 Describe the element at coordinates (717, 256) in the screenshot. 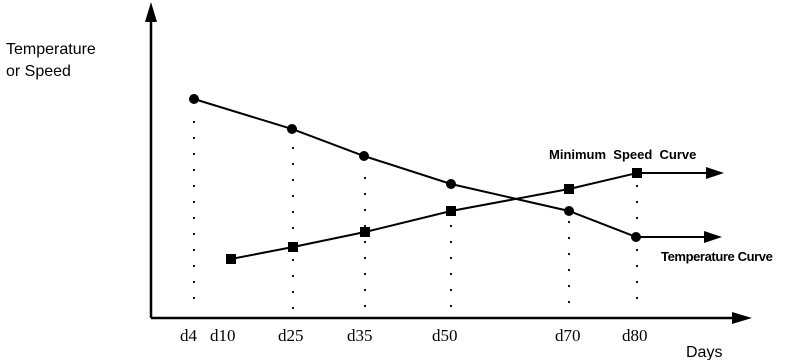

I see `temperature-curve-label: Temperature Curve` at that location.